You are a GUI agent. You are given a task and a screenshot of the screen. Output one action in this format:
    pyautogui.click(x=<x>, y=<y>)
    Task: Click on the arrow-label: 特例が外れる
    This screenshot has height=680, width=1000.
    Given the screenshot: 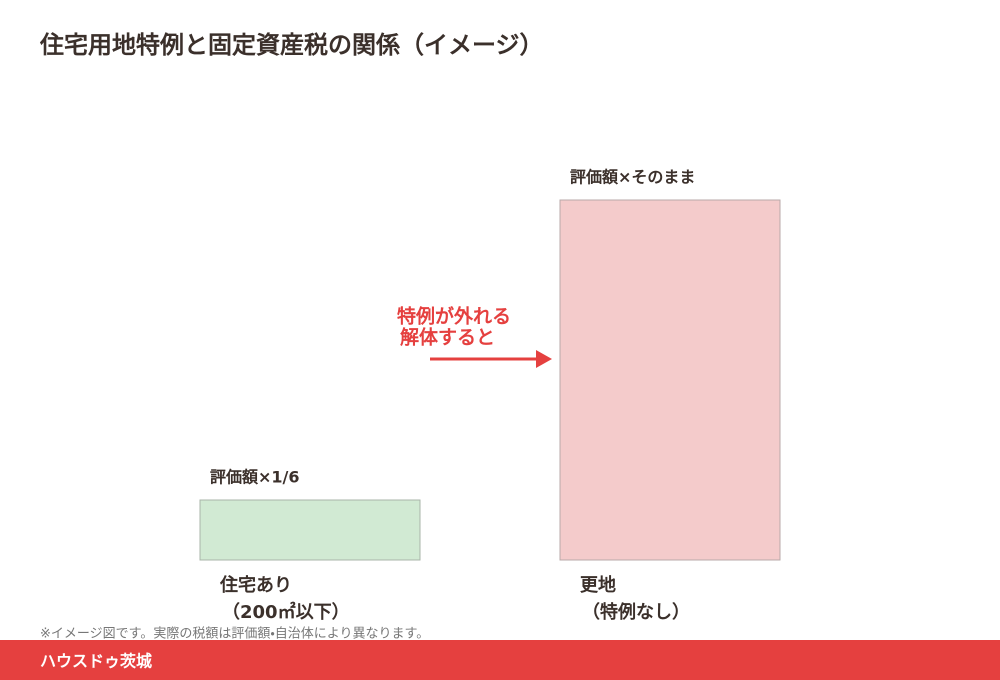 What is the action you would take?
    pyautogui.click(x=454, y=316)
    